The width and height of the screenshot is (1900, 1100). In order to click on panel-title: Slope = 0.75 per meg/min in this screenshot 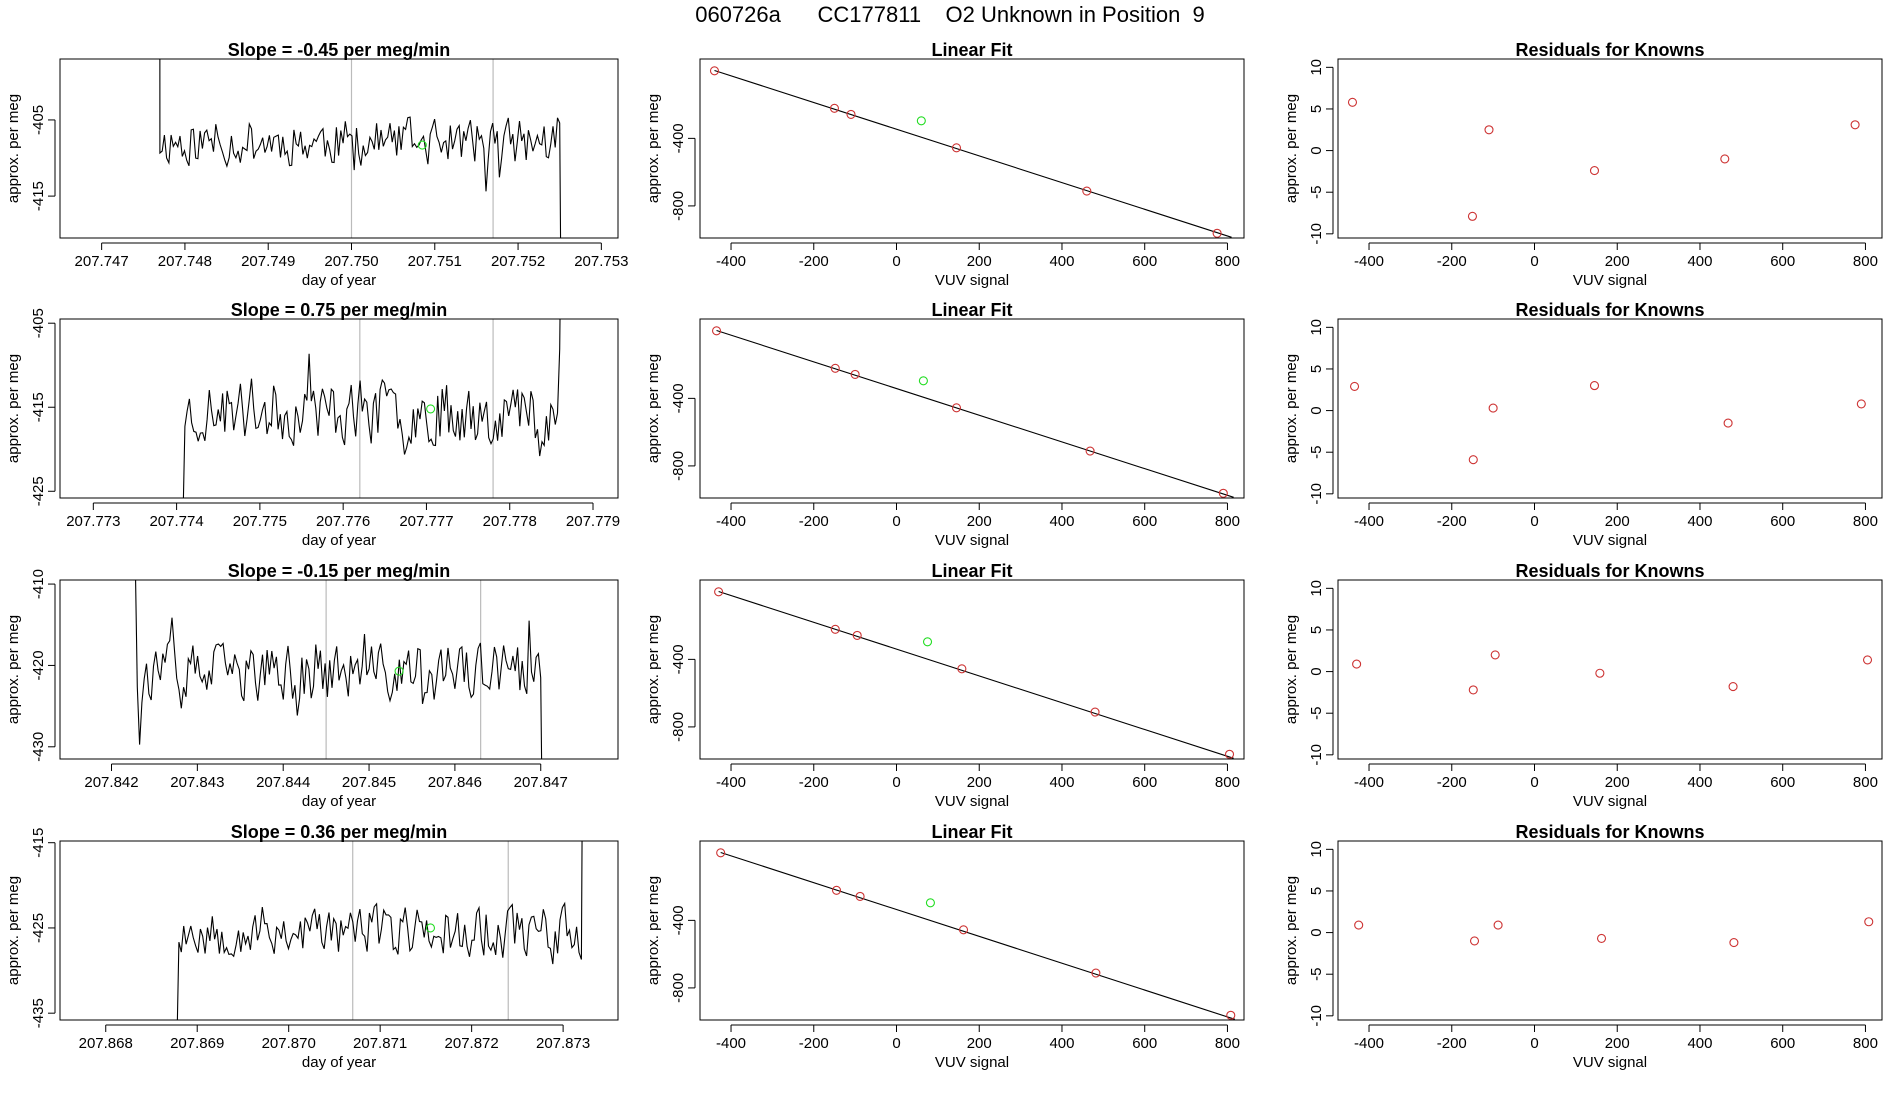, I will do `click(339, 310)`.